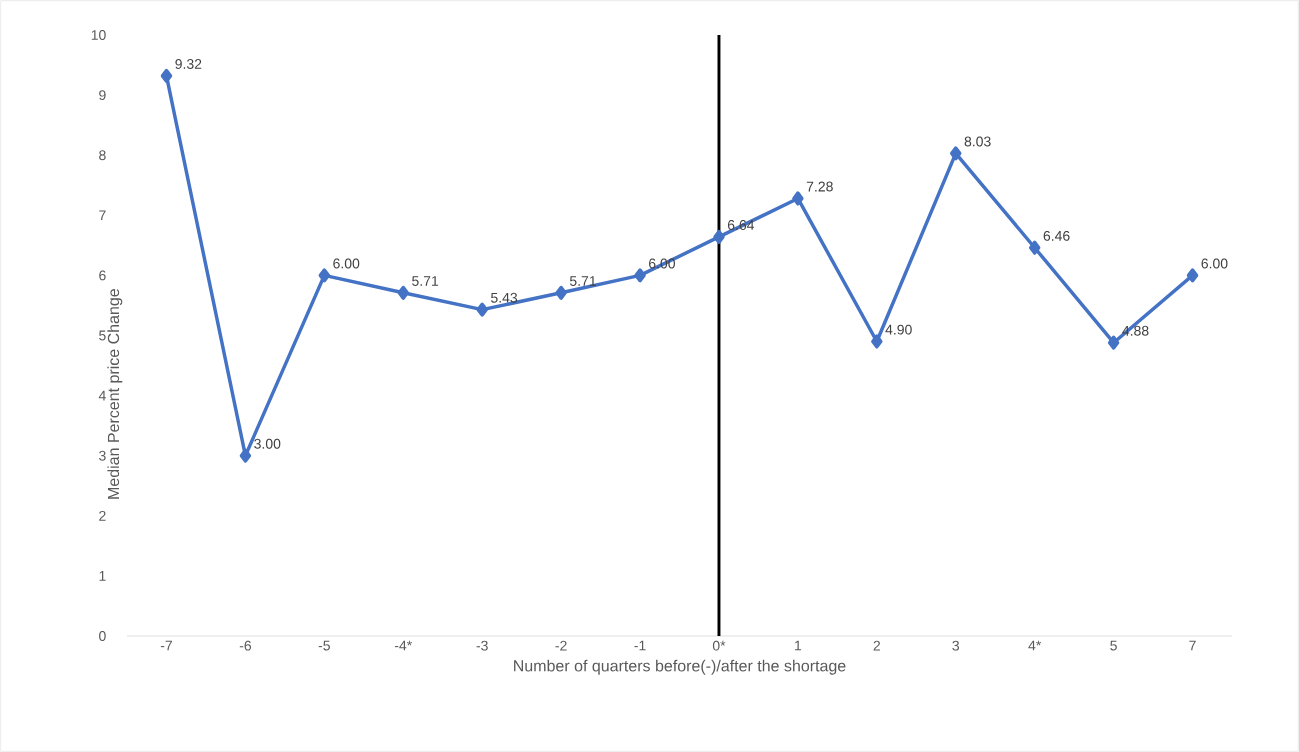 Image resolution: width=1299 pixels, height=752 pixels. I want to click on x-axis-title: Number of quarters before(-)/after the shortage, so click(680, 667).